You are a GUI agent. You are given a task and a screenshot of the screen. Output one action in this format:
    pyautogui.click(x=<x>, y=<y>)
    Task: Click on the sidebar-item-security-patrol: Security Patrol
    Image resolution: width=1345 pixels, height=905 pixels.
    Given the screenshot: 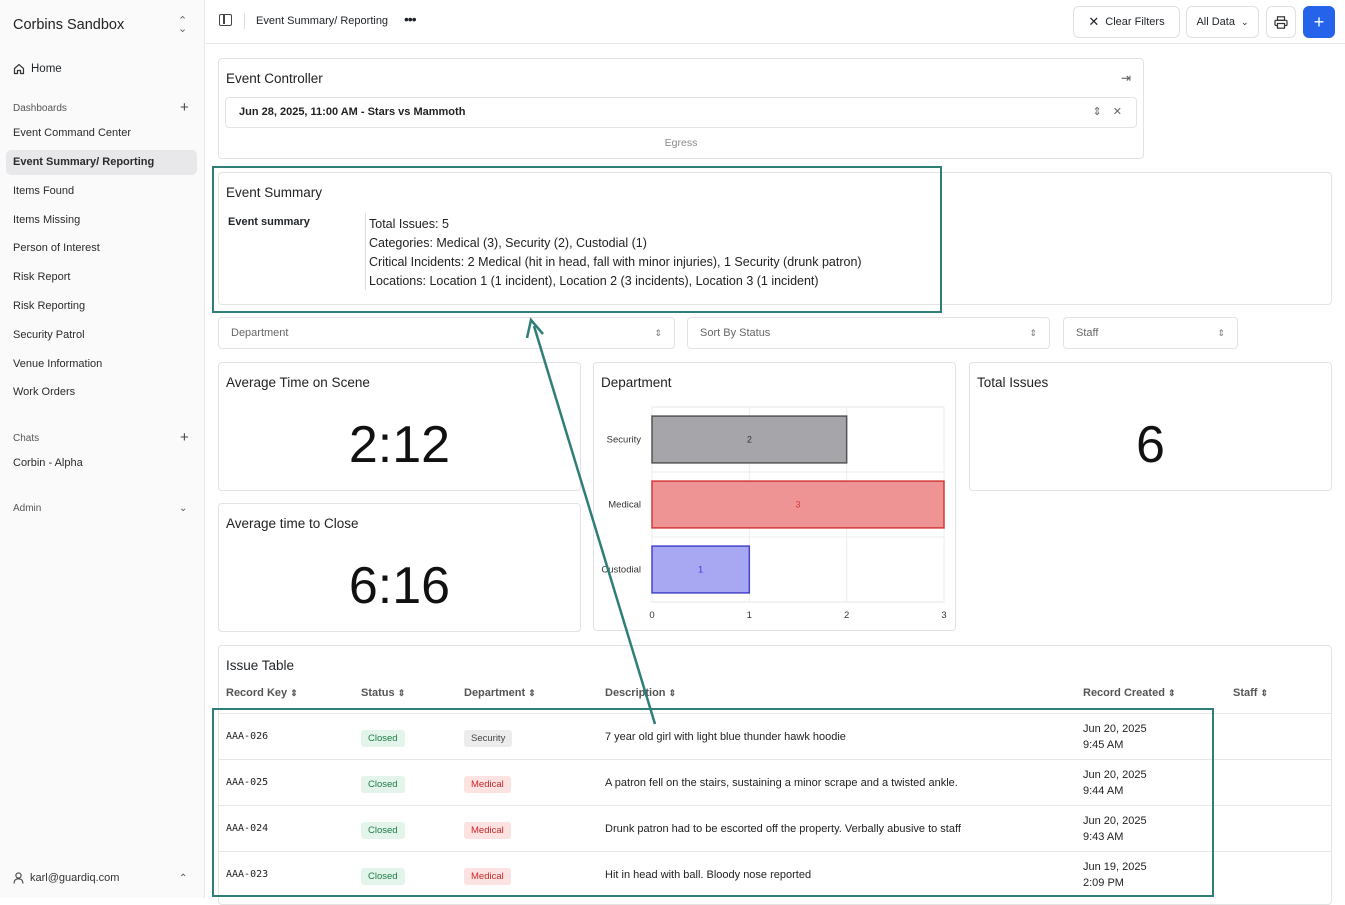 What is the action you would take?
    pyautogui.click(x=49, y=335)
    